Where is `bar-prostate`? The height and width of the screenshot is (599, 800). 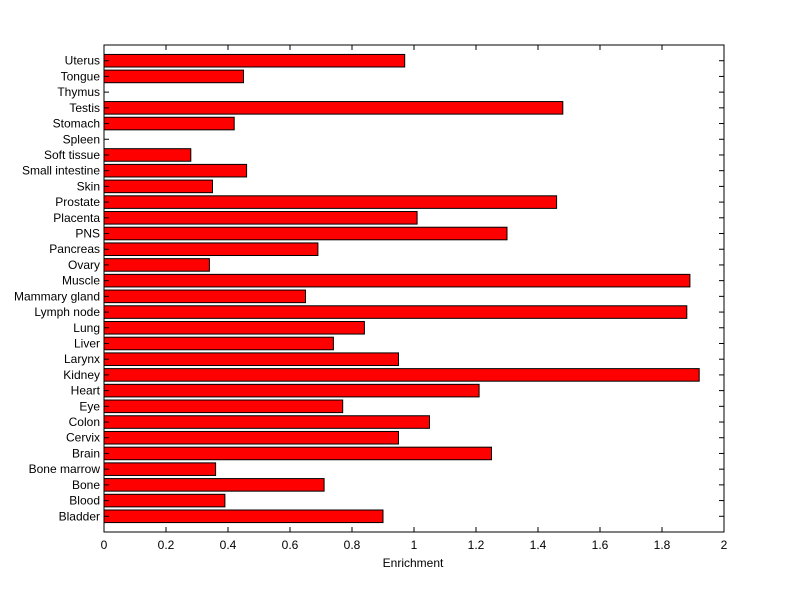
bar-prostate is located at coordinates (330, 202).